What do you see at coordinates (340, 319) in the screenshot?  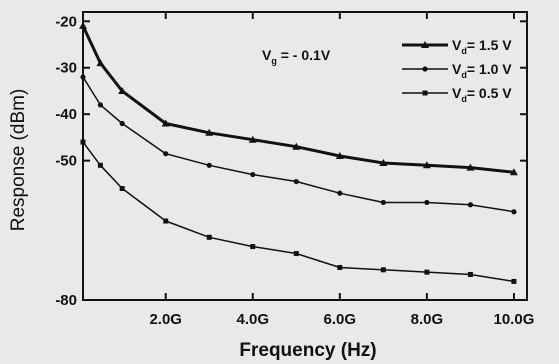 I see `x-tick-label-2: 6.0G` at bounding box center [340, 319].